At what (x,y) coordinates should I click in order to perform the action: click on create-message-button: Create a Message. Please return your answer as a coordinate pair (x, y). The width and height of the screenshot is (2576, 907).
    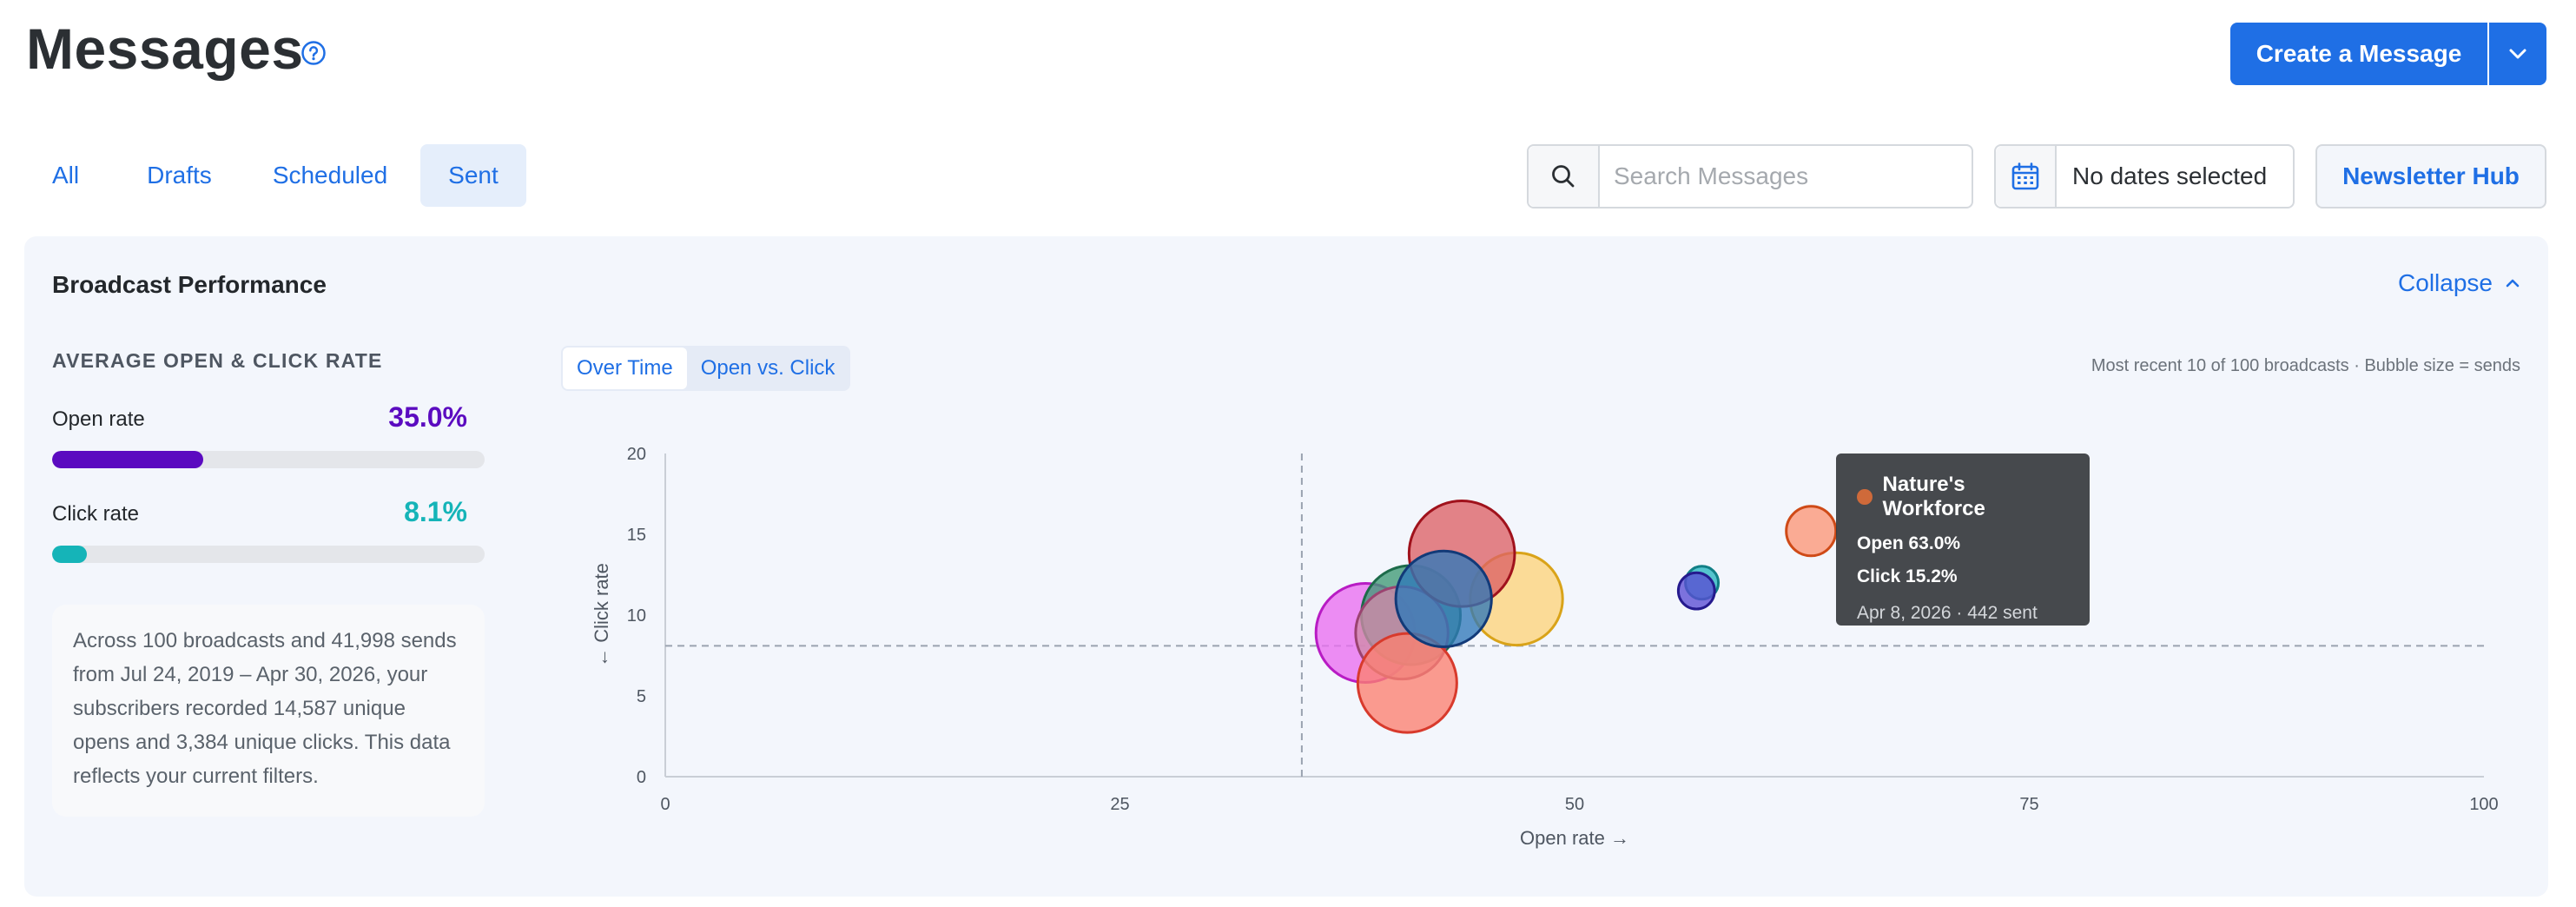
    Looking at the image, I should click on (2358, 54).